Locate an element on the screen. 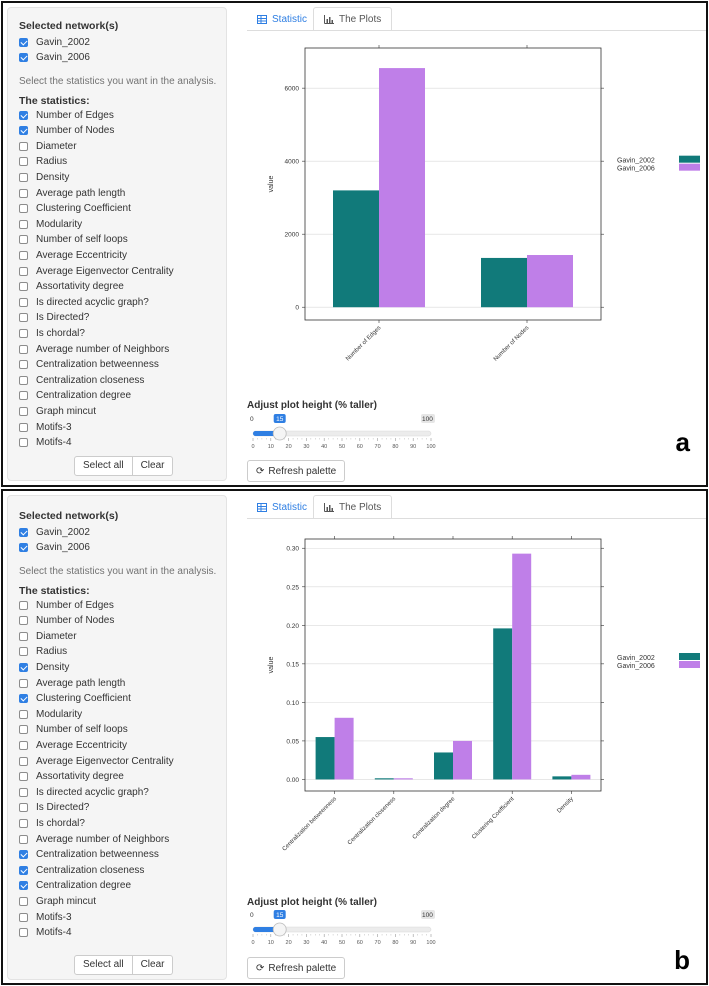  statistic-checkbox-row: Average path length is located at coordinates (72, 683).